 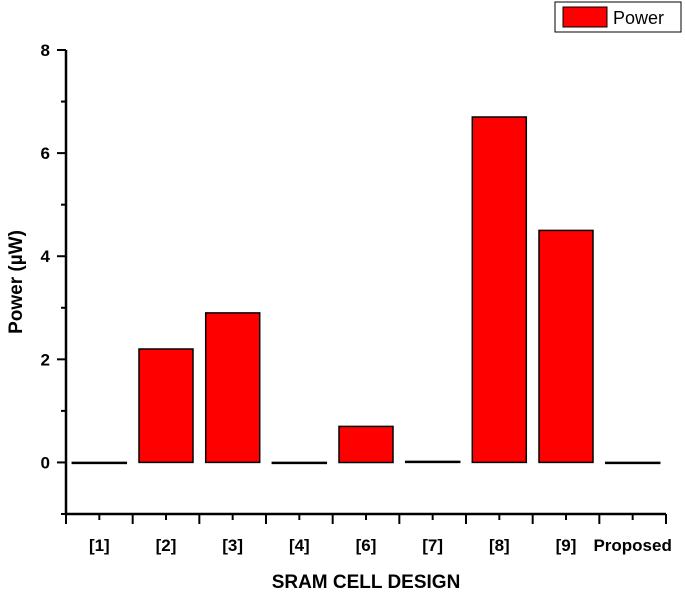 I want to click on y-tick-label: 4, so click(x=46, y=256).